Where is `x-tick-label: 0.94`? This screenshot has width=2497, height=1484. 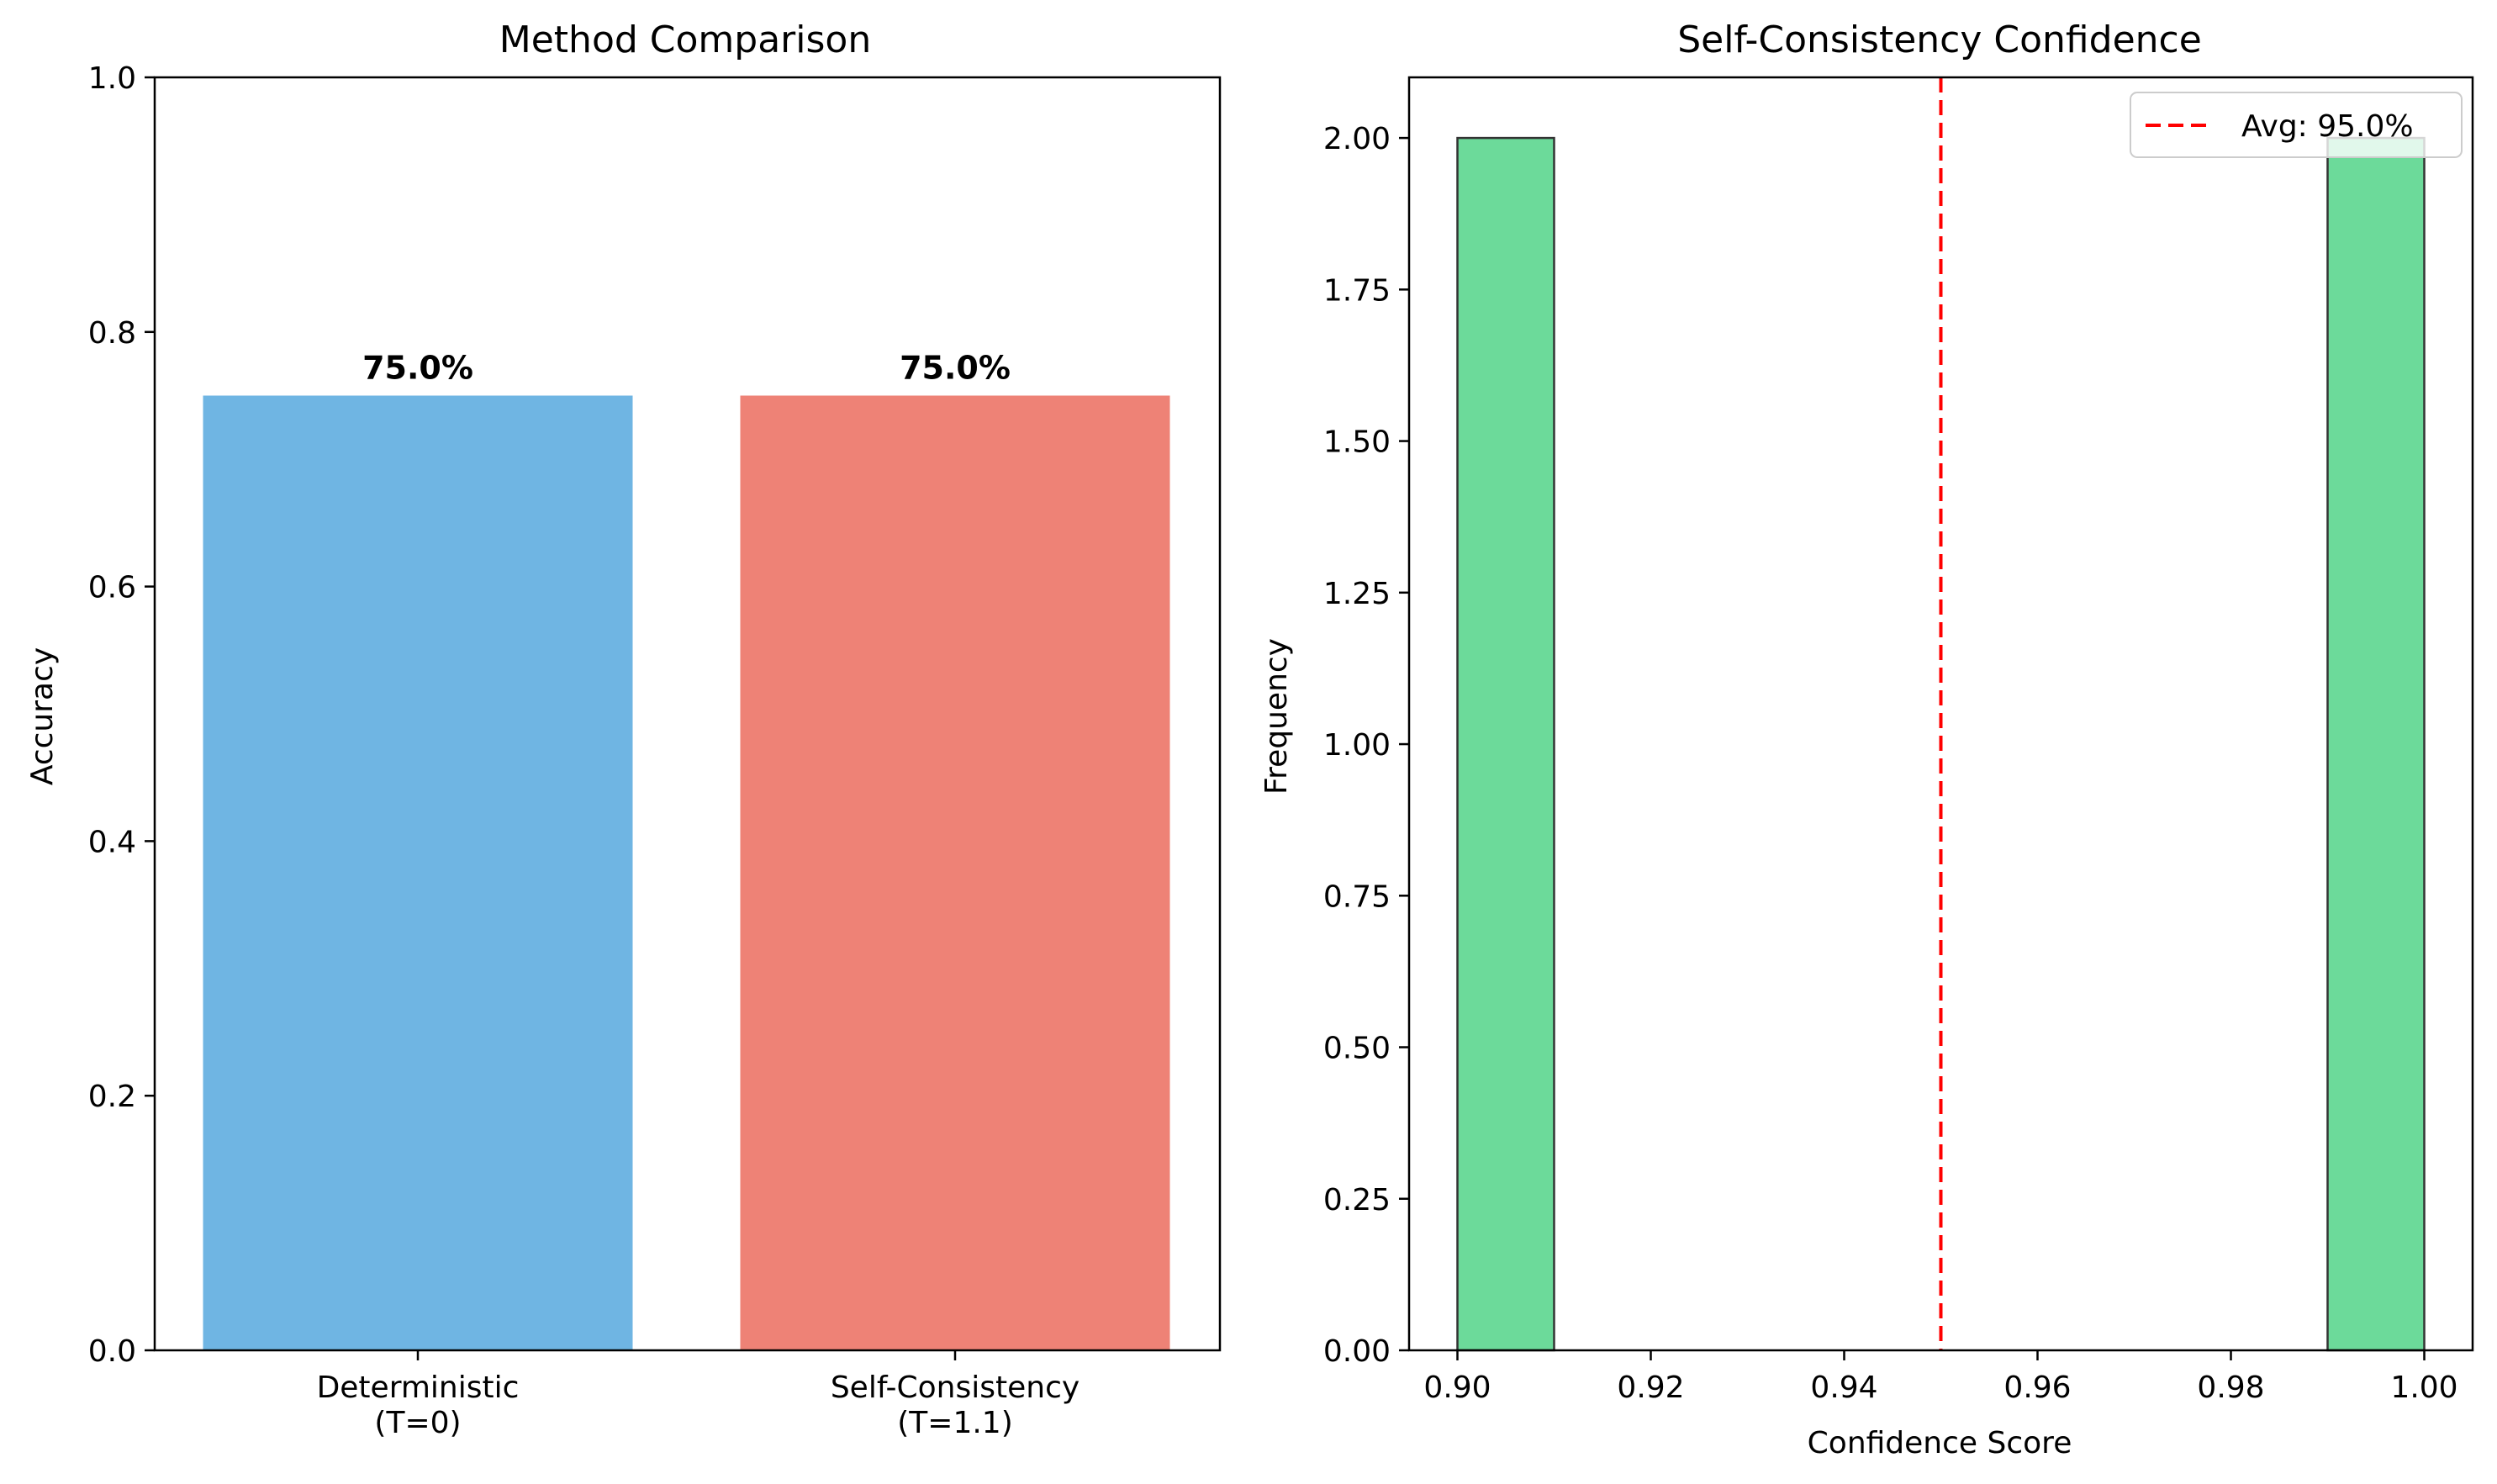
x-tick-label: 0.94 is located at coordinates (1843, 1387).